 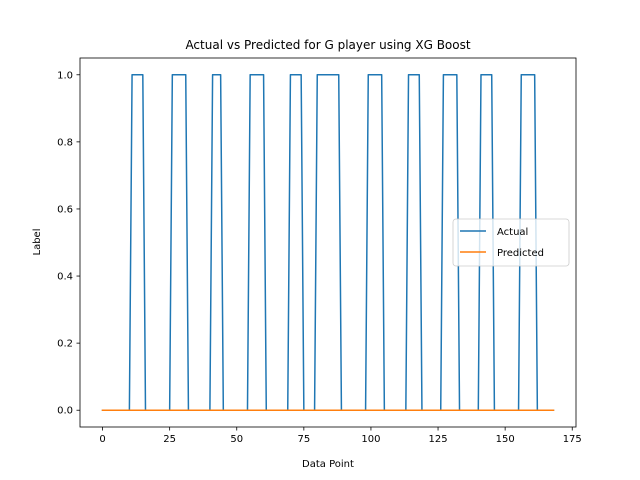 I want to click on x-tick-label: 50, so click(x=236, y=439).